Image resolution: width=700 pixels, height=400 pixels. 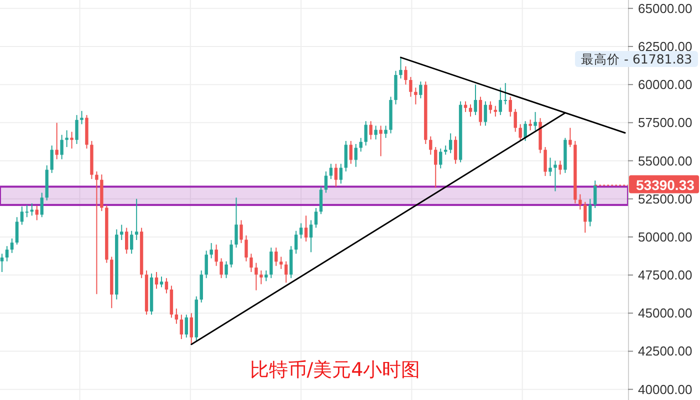 I want to click on y-tick-label: 55000.00, so click(x=665, y=160).